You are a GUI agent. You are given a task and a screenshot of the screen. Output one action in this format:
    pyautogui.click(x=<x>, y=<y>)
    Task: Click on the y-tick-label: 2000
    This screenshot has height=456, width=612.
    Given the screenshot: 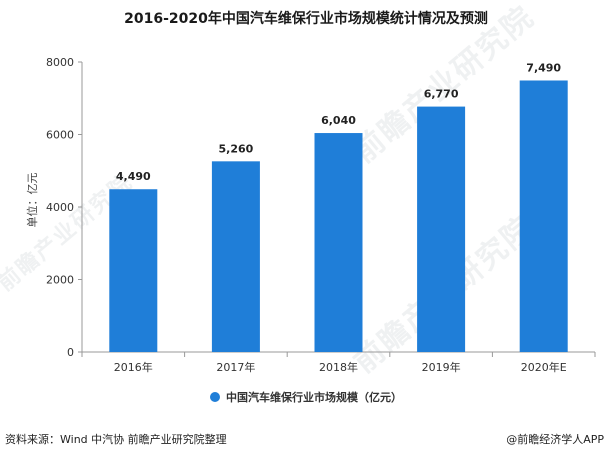 What is the action you would take?
    pyautogui.click(x=60, y=280)
    